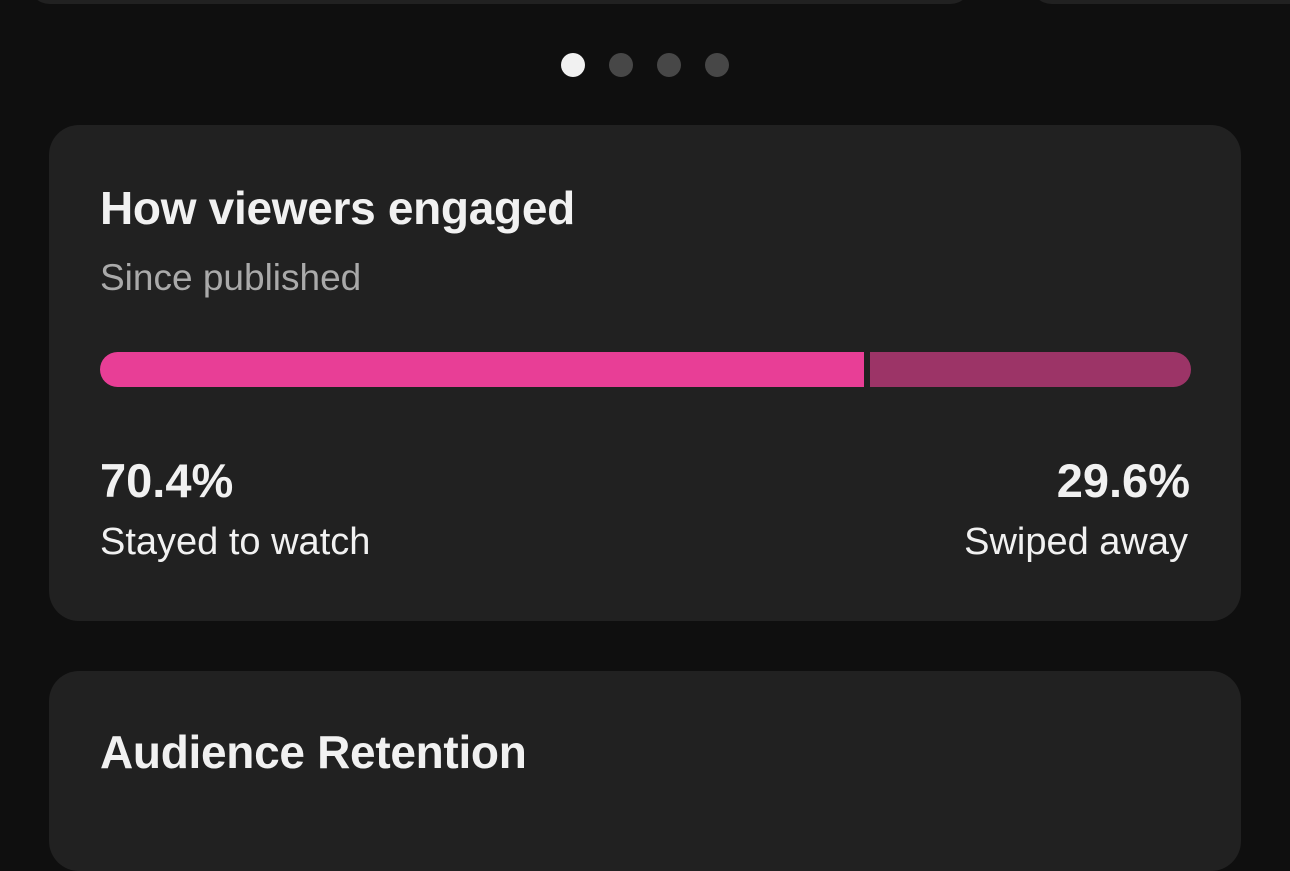 This screenshot has width=1290, height=871. I want to click on swiped-label: Swiped away, so click(1076, 542).